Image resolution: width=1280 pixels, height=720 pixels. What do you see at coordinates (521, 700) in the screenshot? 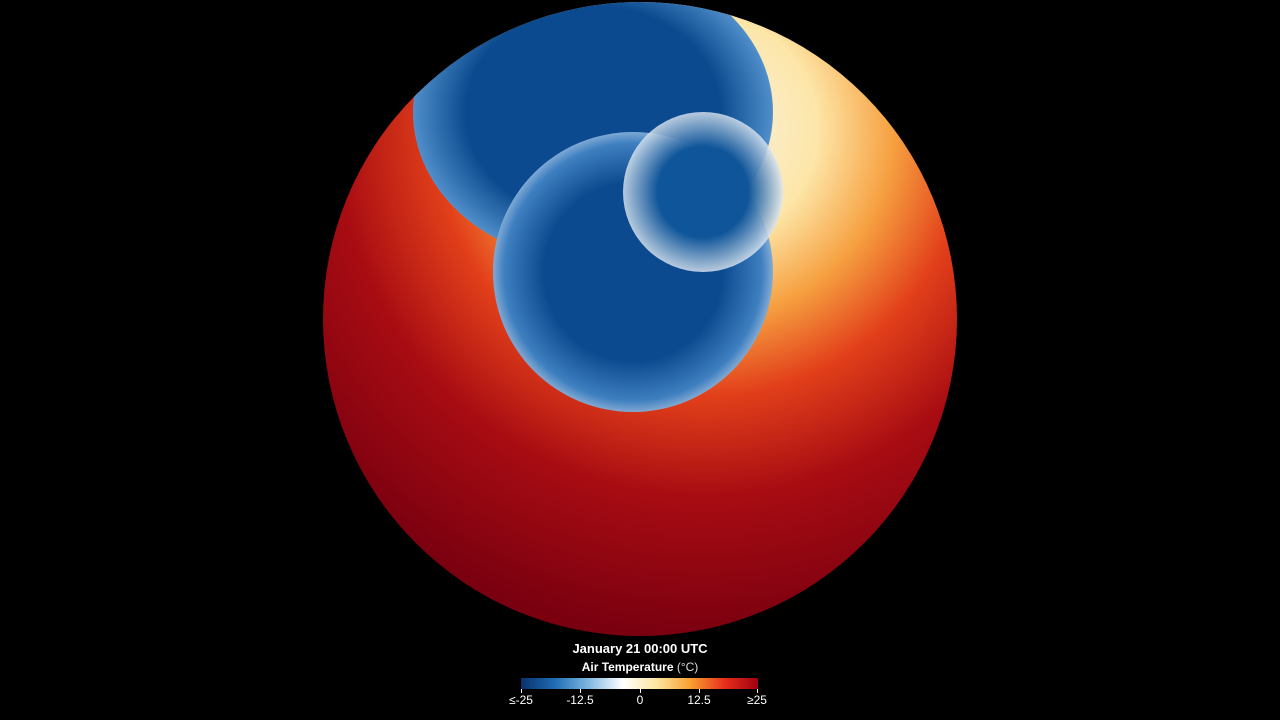
I see `legend-tick-label: ≤-25` at bounding box center [521, 700].